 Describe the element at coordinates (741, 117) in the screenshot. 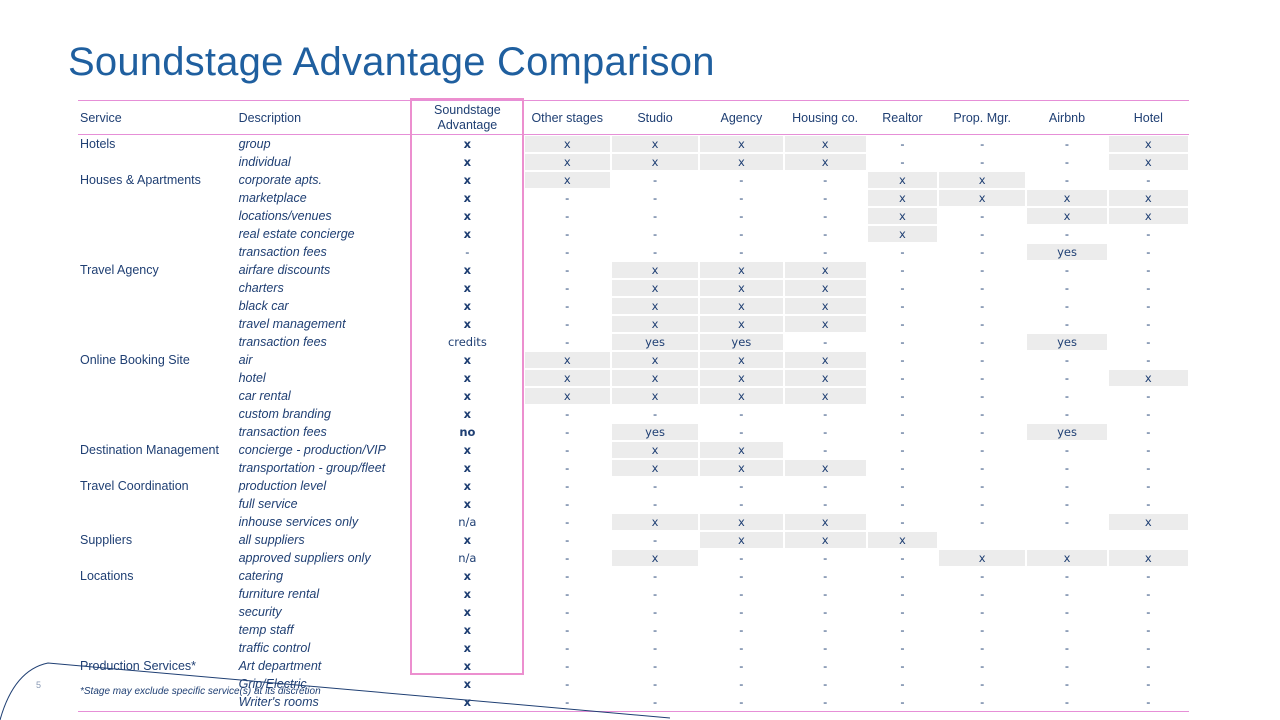

I see `header-agency: Agency` at that location.